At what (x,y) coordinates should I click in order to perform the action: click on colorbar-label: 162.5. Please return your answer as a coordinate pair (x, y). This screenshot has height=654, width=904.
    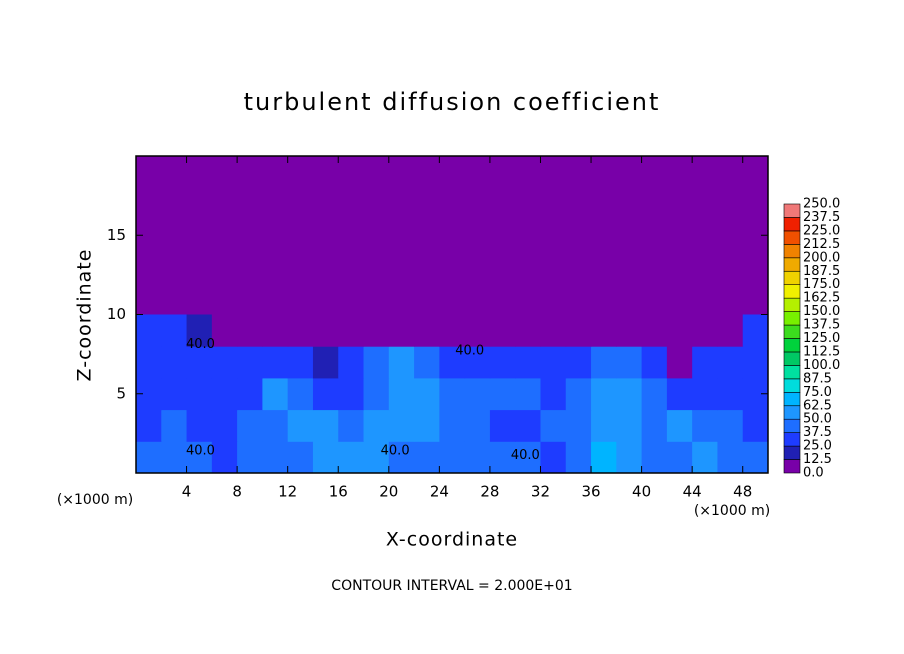
    Looking at the image, I should click on (821, 298).